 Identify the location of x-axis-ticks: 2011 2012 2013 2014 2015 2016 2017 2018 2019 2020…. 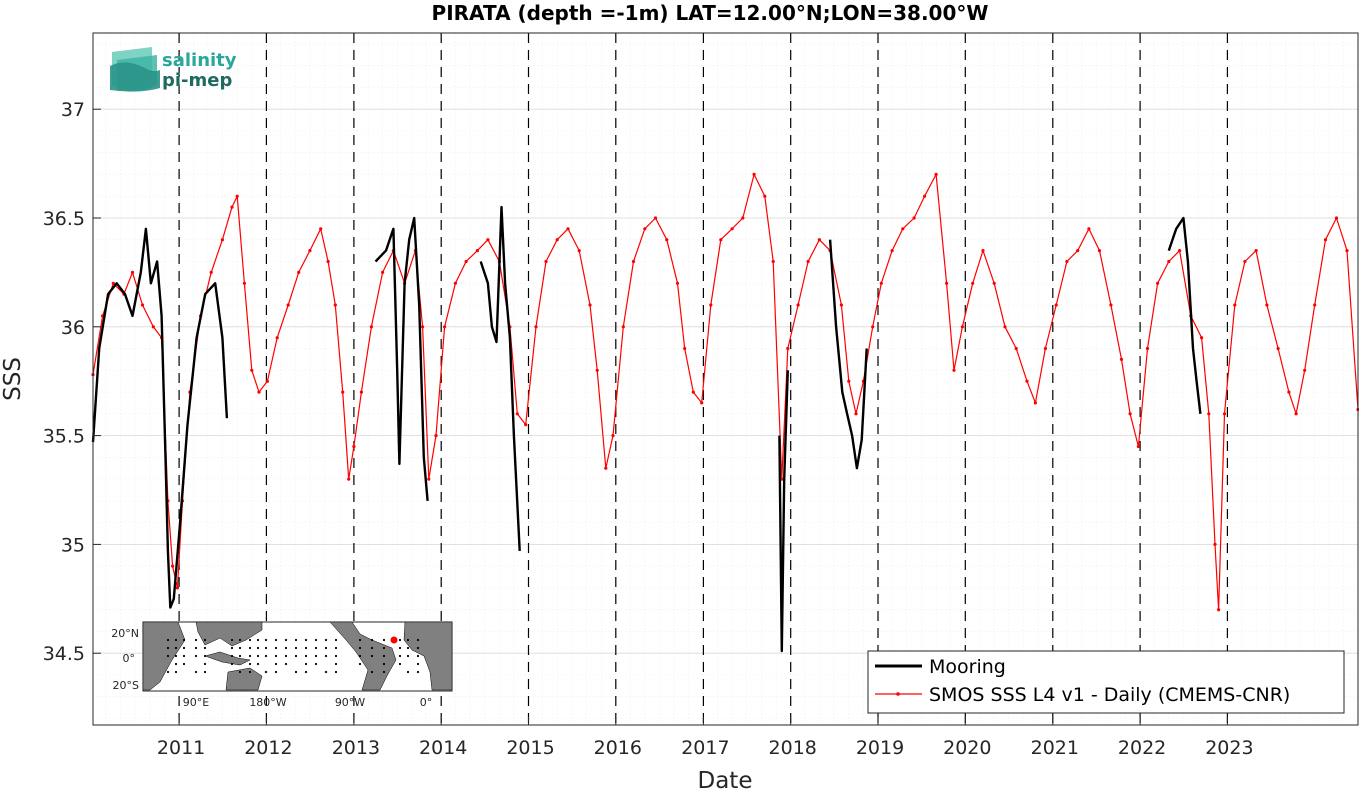
(705, 738).